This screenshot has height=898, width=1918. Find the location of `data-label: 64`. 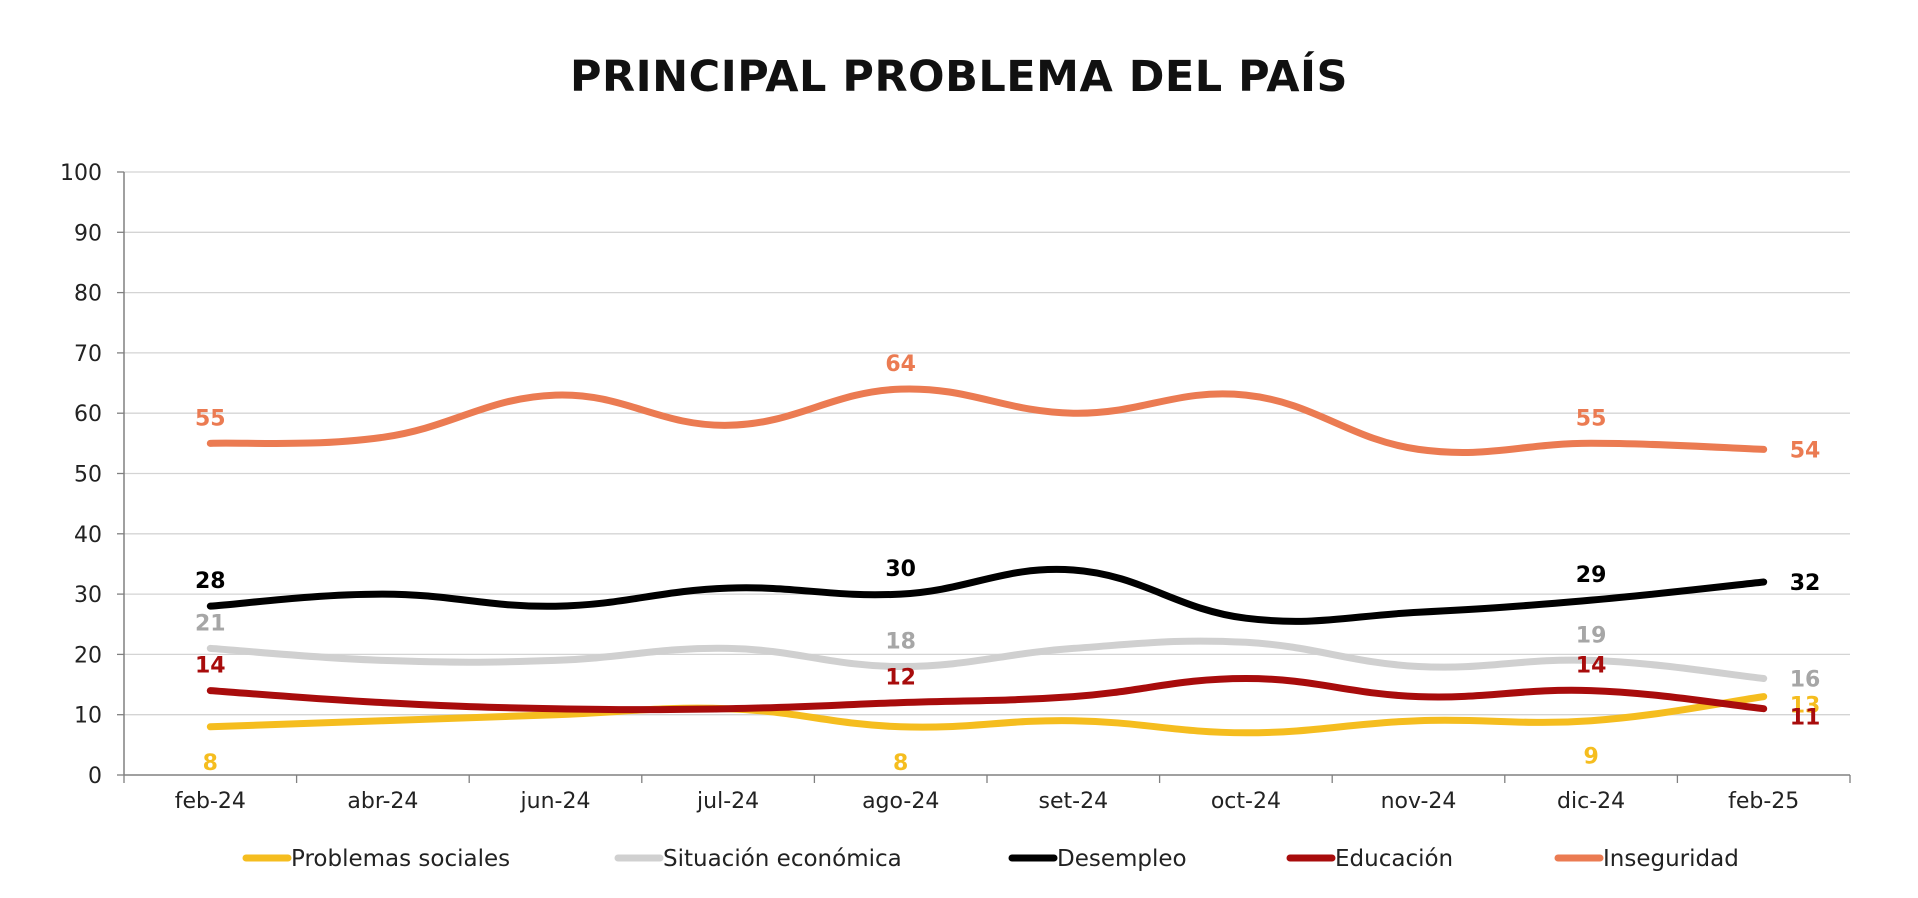

data-label: 64 is located at coordinates (900, 364).